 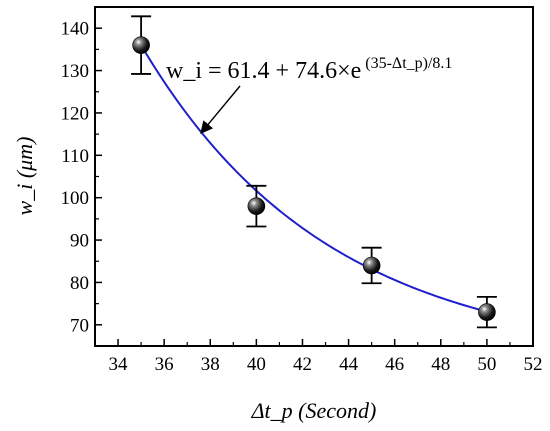 What do you see at coordinates (24, 176) in the screenshot?
I see `y-axis-title: w_i (μm)` at bounding box center [24, 176].